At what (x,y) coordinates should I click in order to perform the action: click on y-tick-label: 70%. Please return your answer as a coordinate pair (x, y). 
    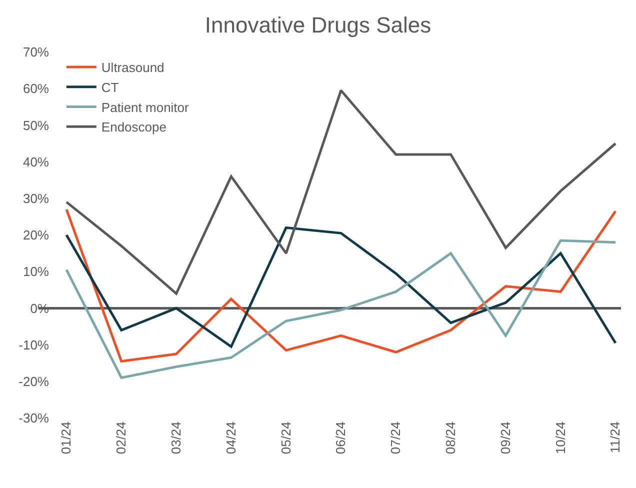
    Looking at the image, I should click on (36, 52).